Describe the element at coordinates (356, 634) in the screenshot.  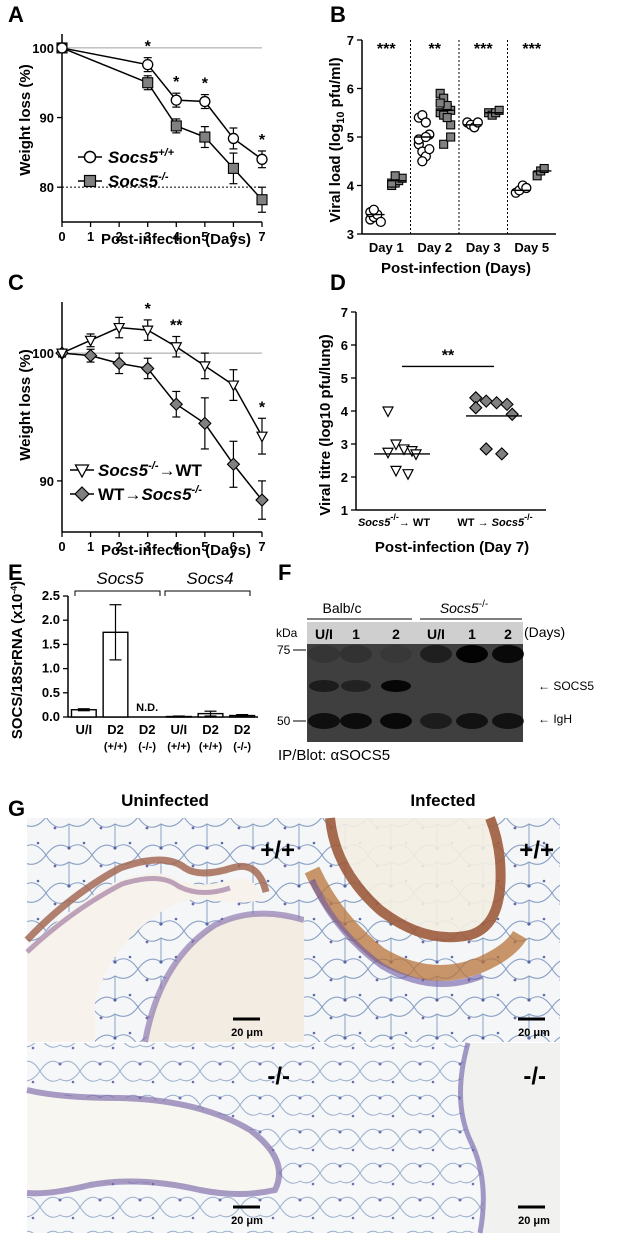
I see `blot-lane-label-1: 1` at that location.